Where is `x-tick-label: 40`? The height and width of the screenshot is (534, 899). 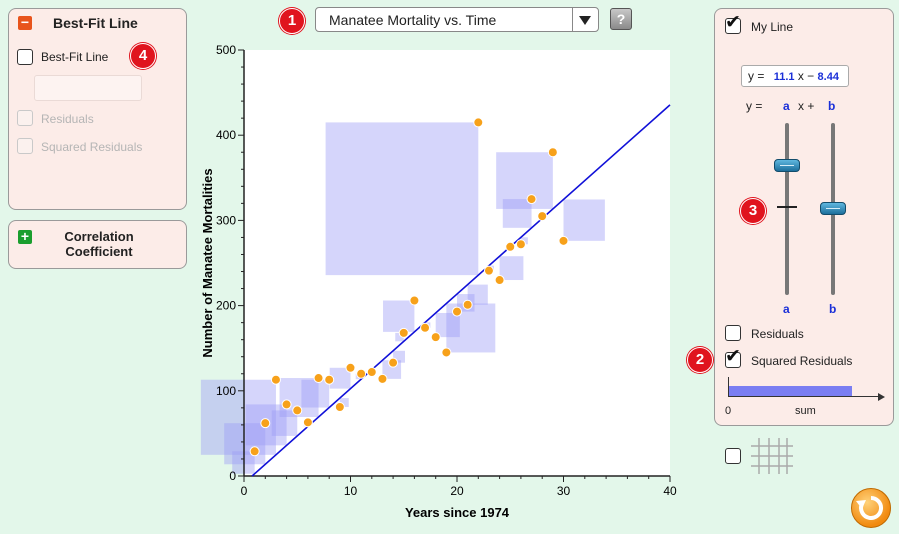 x-tick-label: 40 is located at coordinates (670, 491).